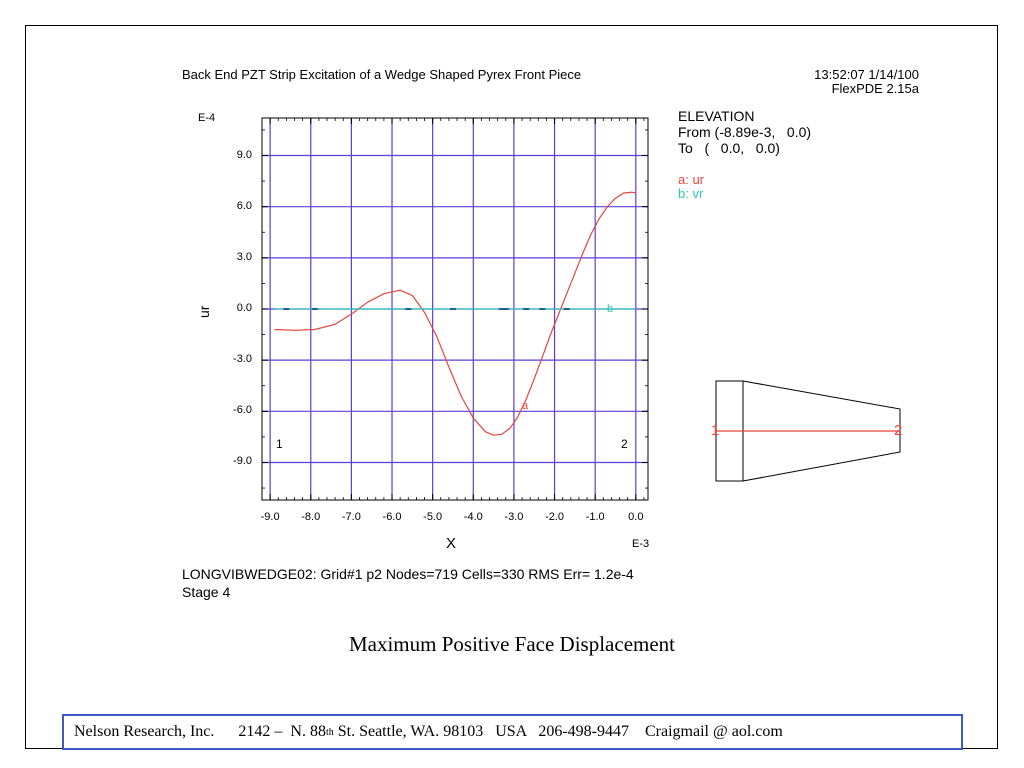  What do you see at coordinates (691, 193) in the screenshot?
I see `legend-series-b: b: vr` at bounding box center [691, 193].